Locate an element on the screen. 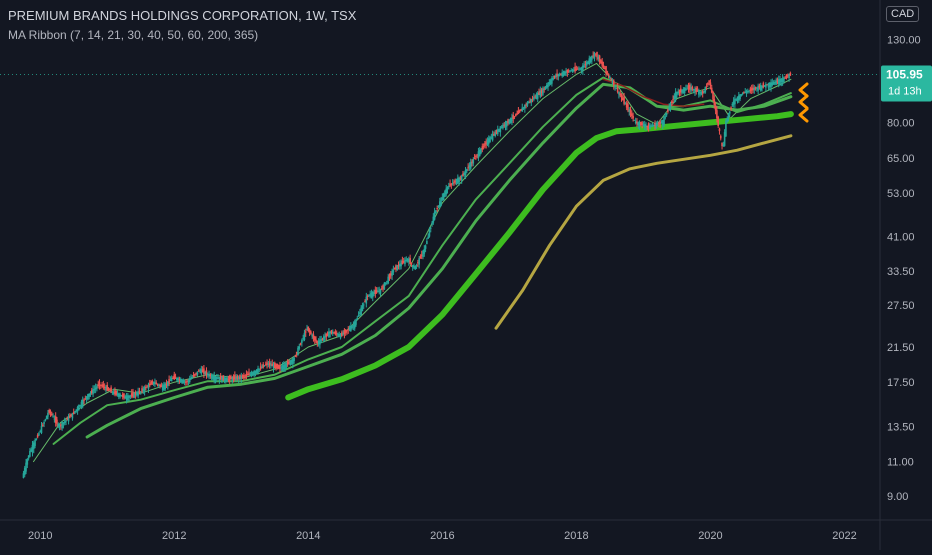 The width and height of the screenshot is (932, 555). currency-badge: CAD is located at coordinates (903, 14).